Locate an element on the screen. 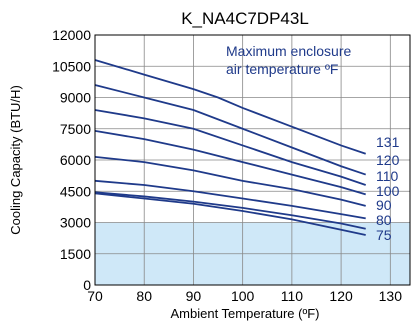  x-axis-label: Ambient Temperature (ºF) is located at coordinates (244, 313).